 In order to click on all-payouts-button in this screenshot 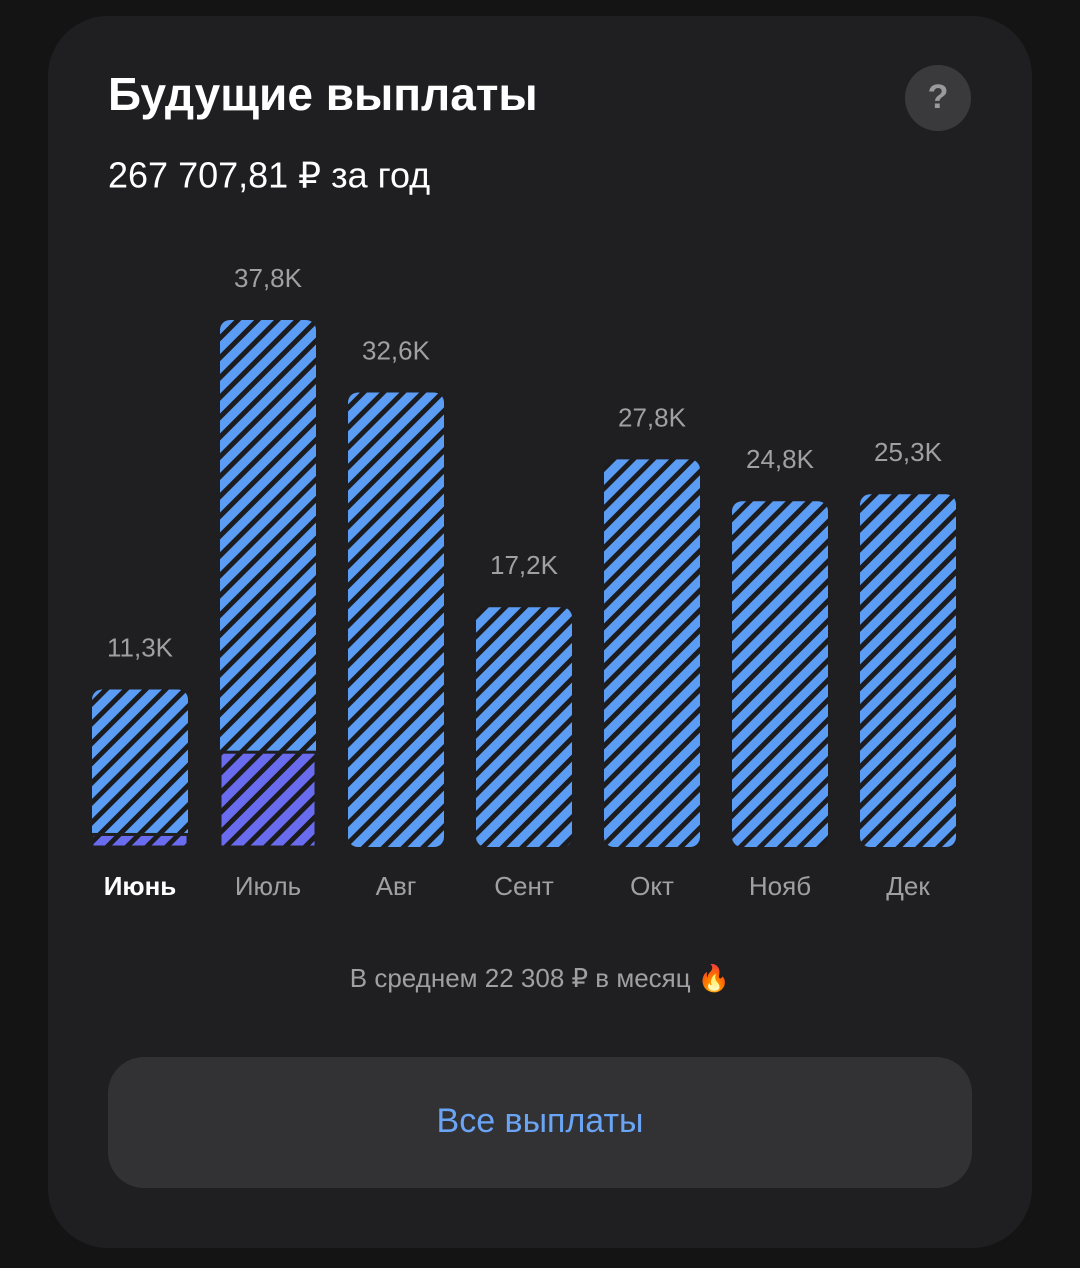, I will do `click(540, 1122)`.